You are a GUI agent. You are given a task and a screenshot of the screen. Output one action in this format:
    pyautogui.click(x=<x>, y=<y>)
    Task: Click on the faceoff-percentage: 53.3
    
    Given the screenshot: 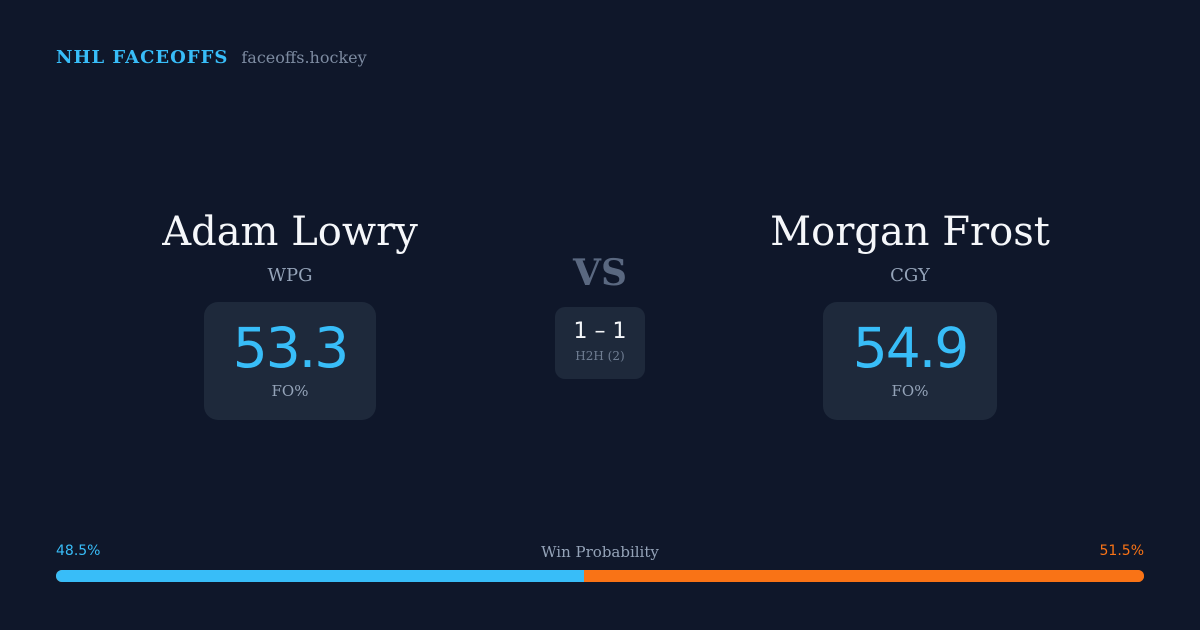 What is the action you would take?
    pyautogui.click(x=290, y=348)
    